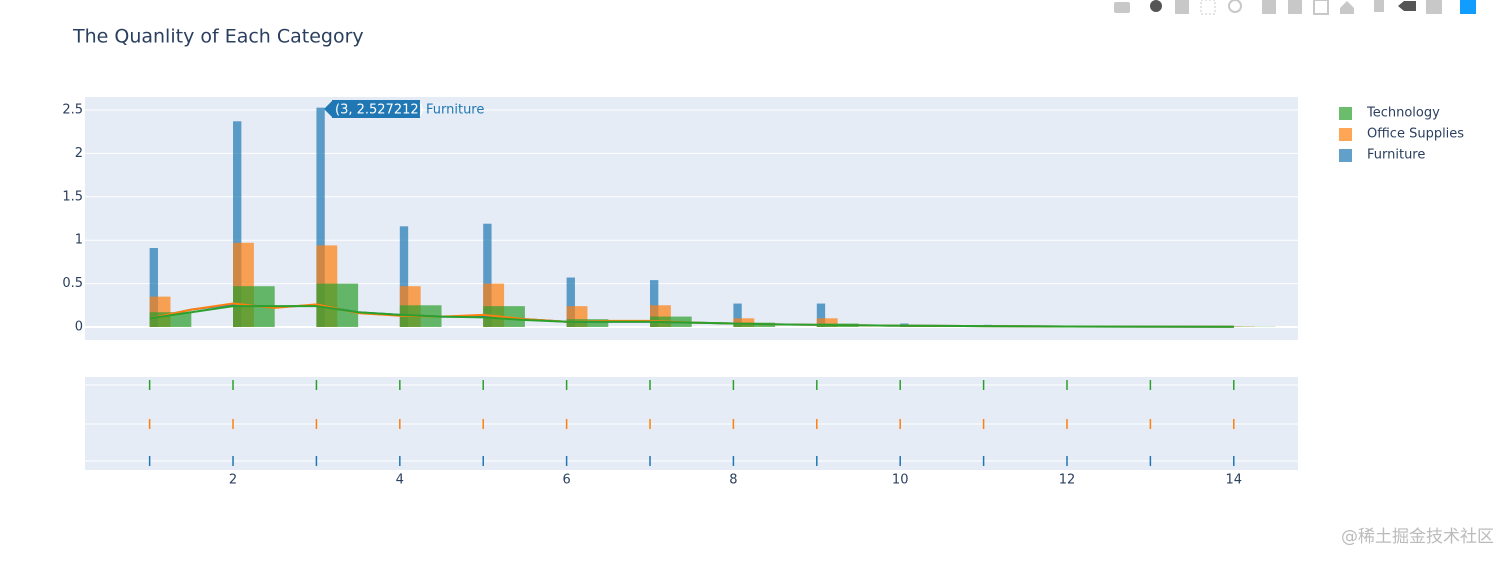 The width and height of the screenshot is (1512, 568). I want to click on hover-label: (3, 2.527212) Furniture, so click(404, 109).